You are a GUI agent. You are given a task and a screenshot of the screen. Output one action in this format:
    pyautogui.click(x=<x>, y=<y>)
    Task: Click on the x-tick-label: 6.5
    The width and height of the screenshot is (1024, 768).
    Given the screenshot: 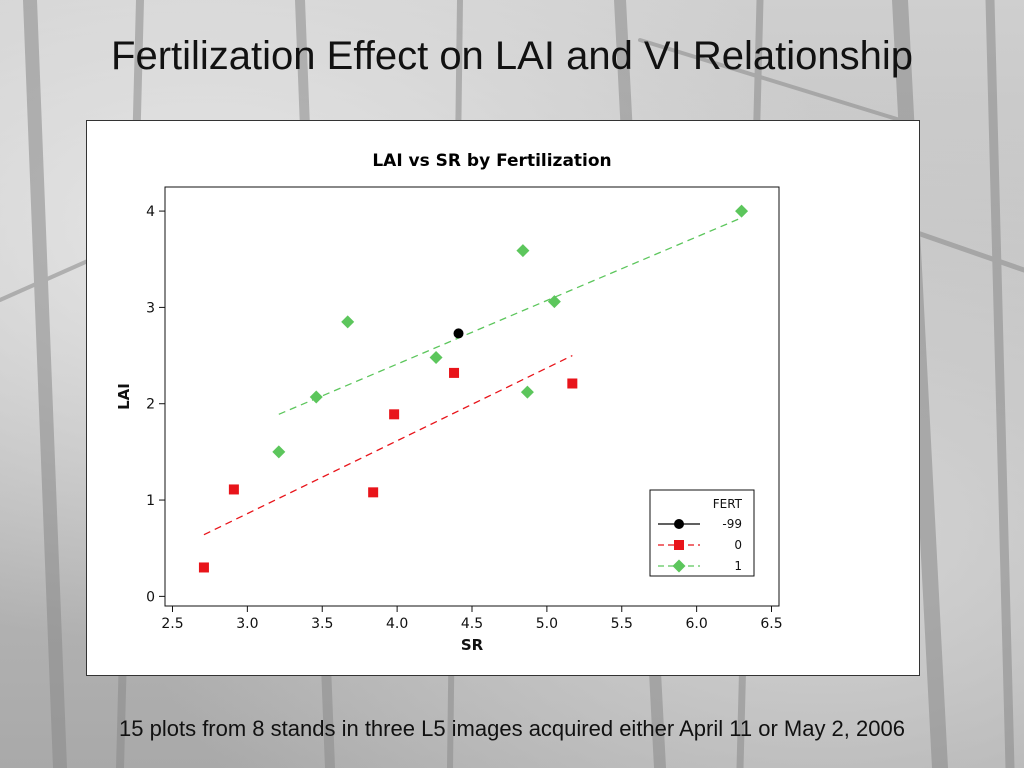 What is the action you would take?
    pyautogui.click(x=771, y=624)
    